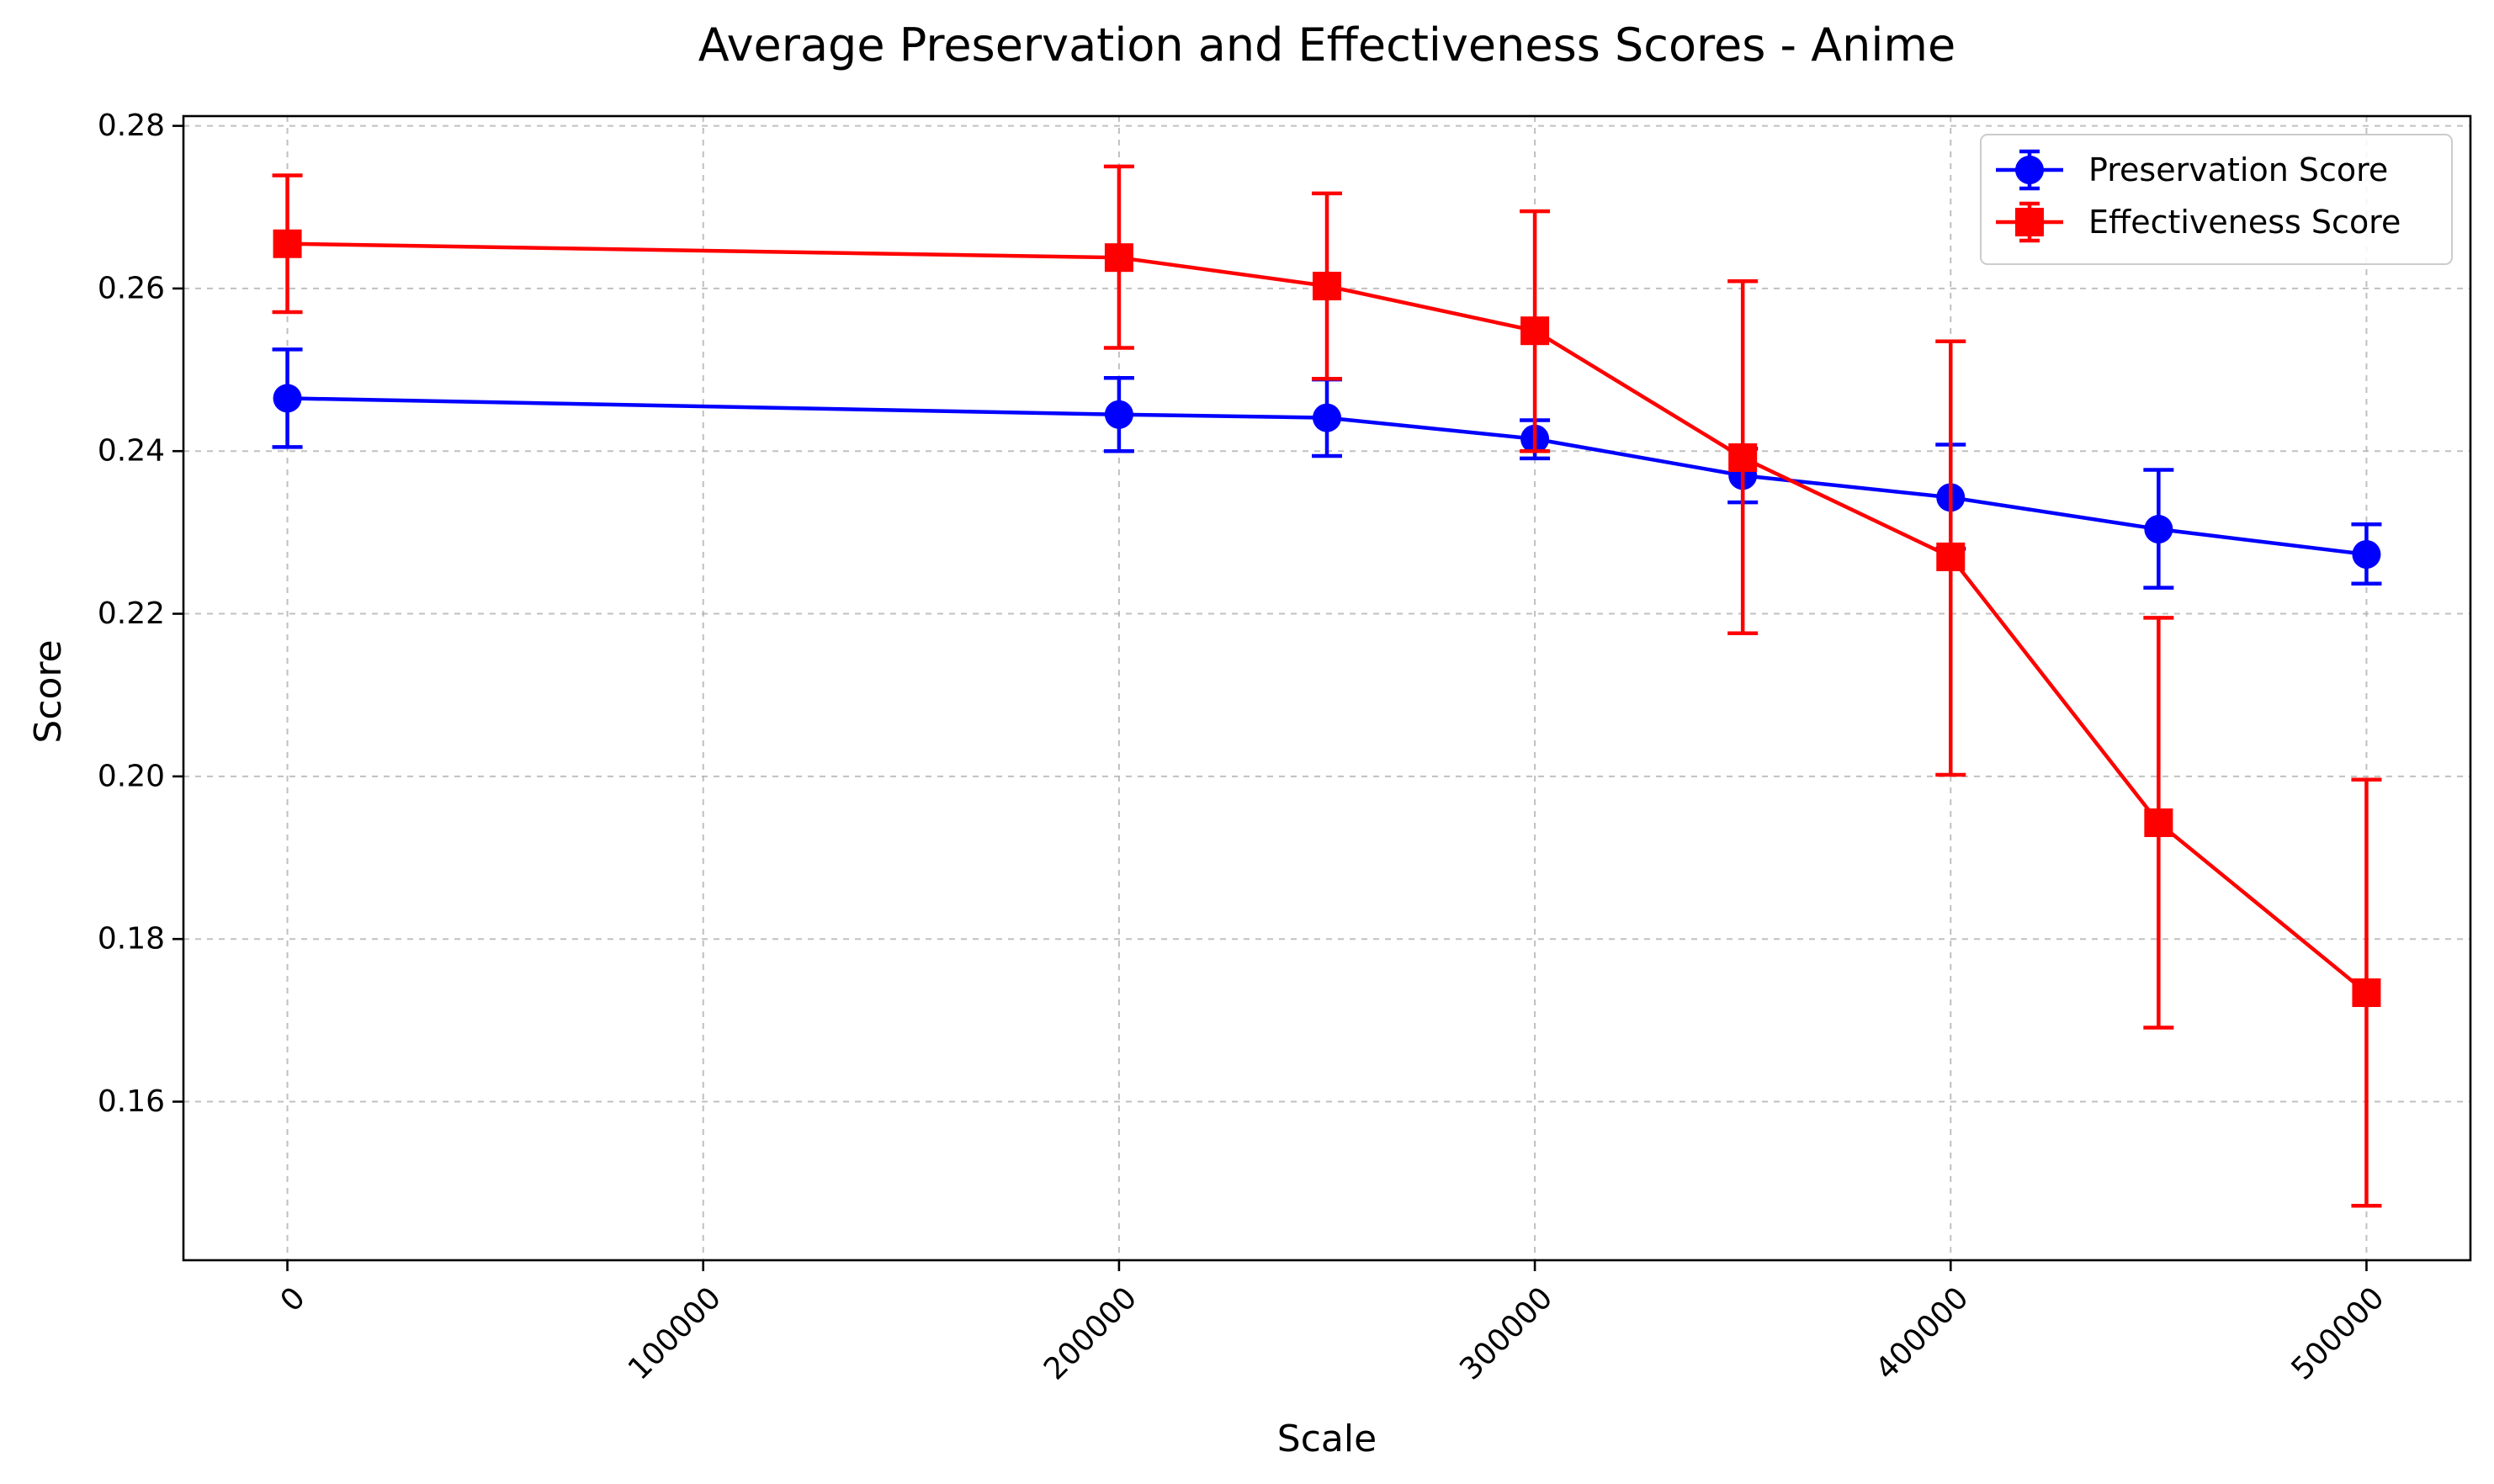  Describe the element at coordinates (2238, 169) in the screenshot. I see `legend-label: Preservation Score` at that location.